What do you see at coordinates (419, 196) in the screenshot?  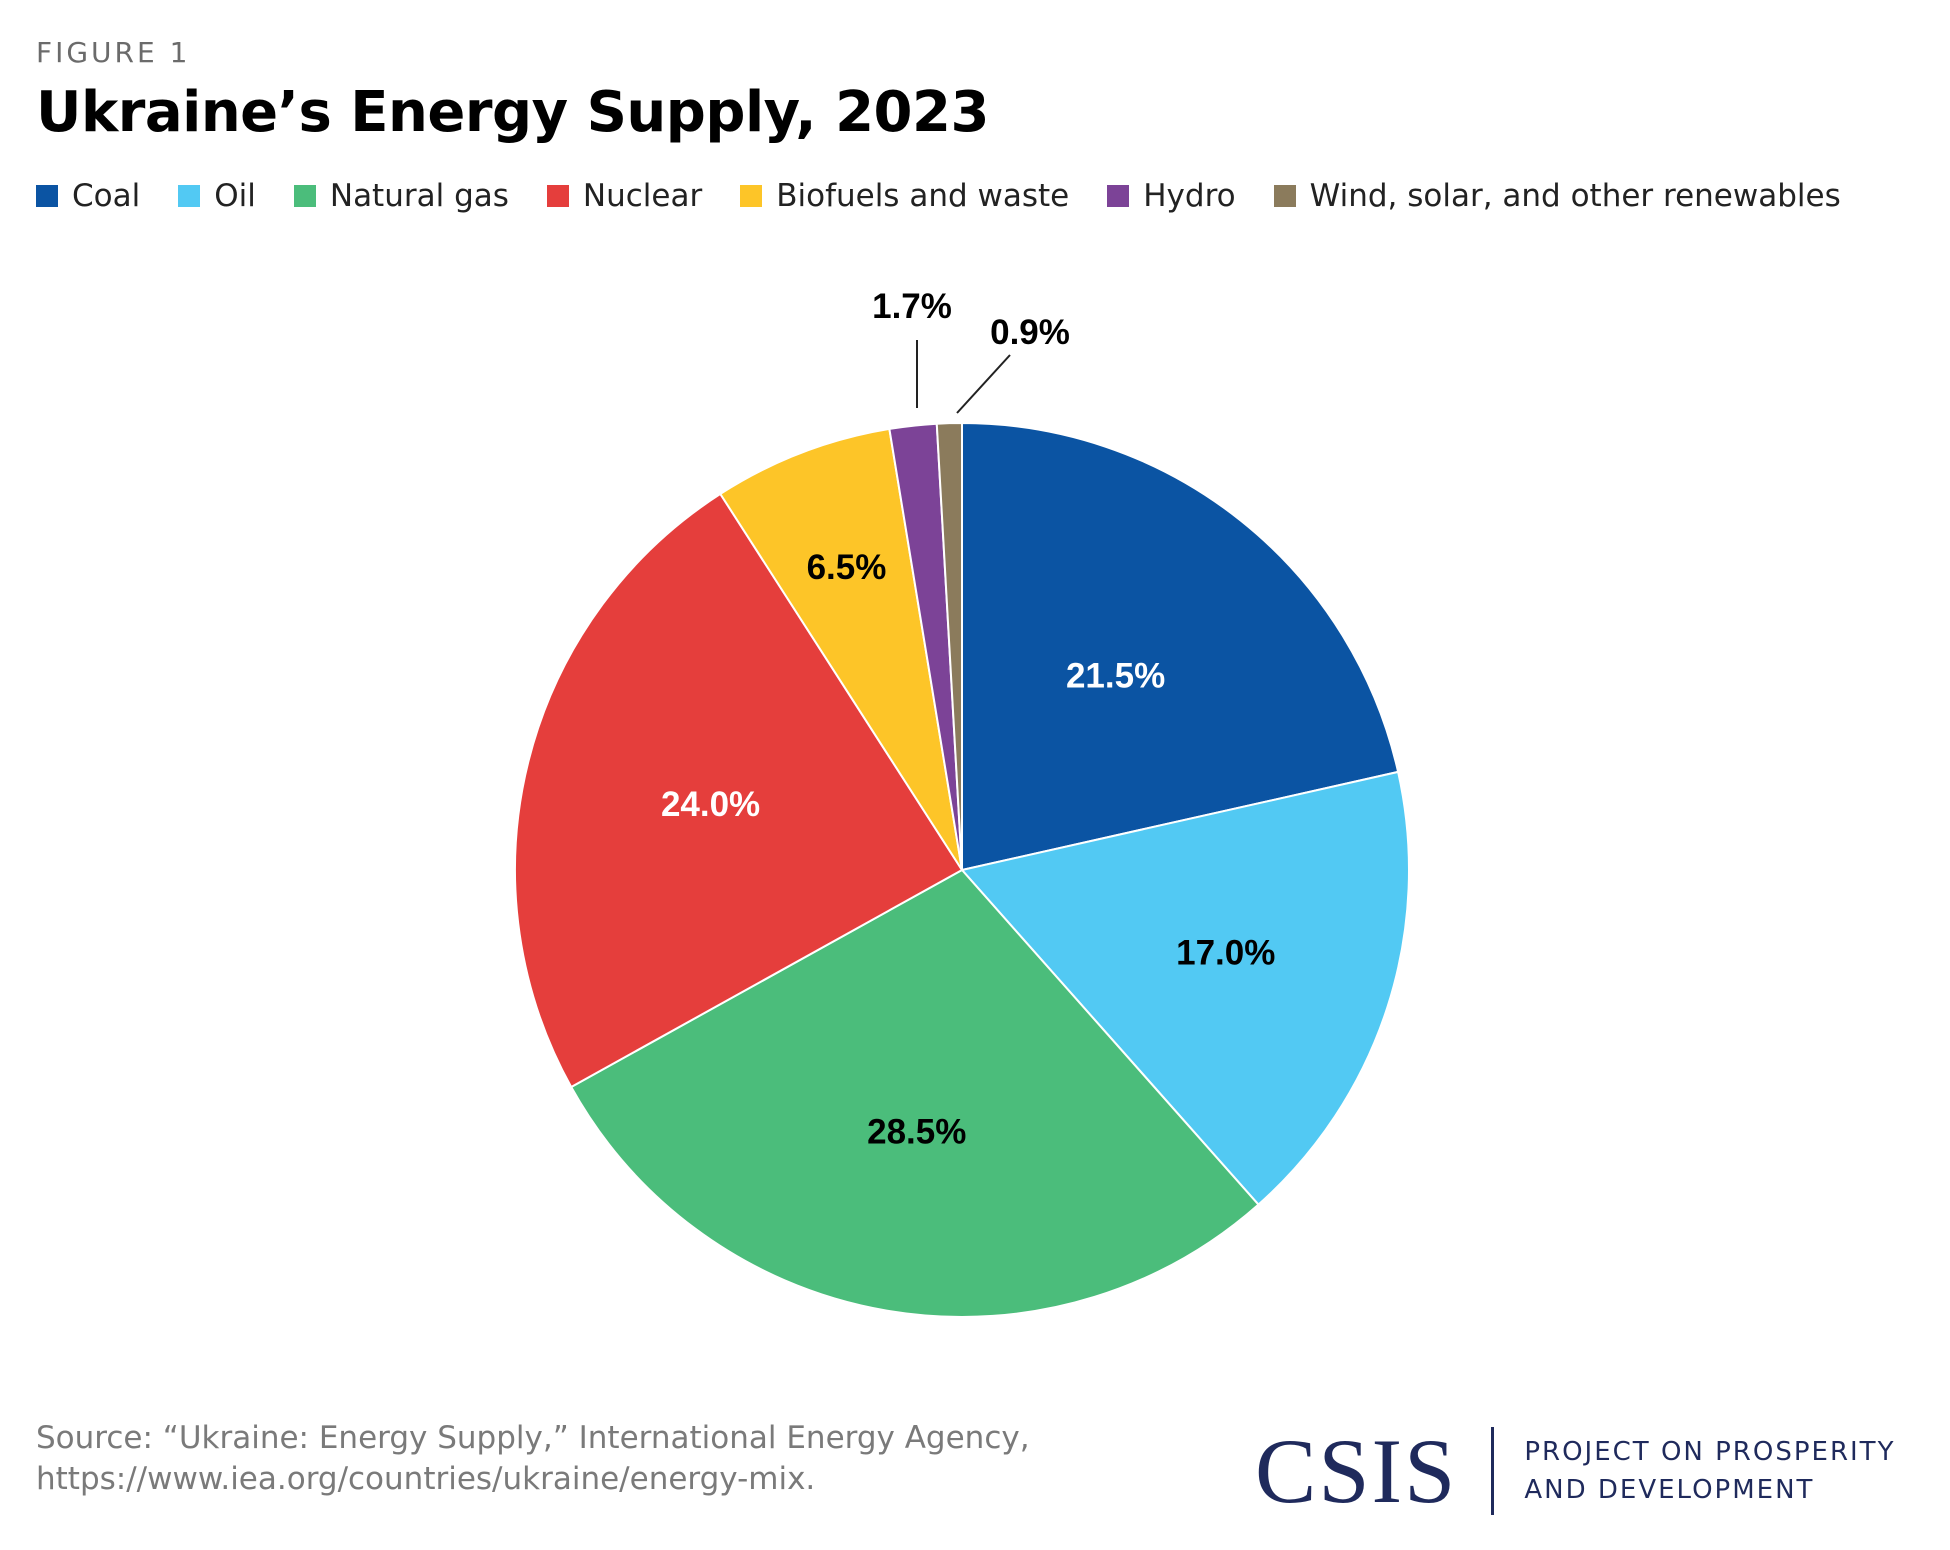 I see `legend-label-natural-gas: Natural gas` at bounding box center [419, 196].